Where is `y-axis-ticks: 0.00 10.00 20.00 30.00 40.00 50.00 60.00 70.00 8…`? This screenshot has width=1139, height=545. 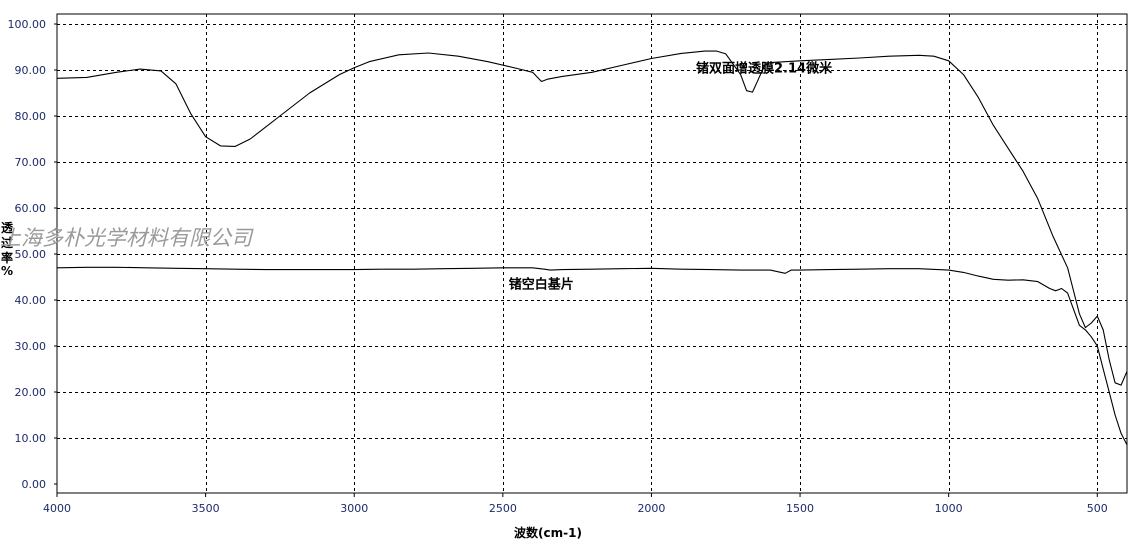 y-axis-ticks: 0.00 10.00 20.00 30.00 40.00 50.00 60.00 70.00 8… is located at coordinates (32, 254).